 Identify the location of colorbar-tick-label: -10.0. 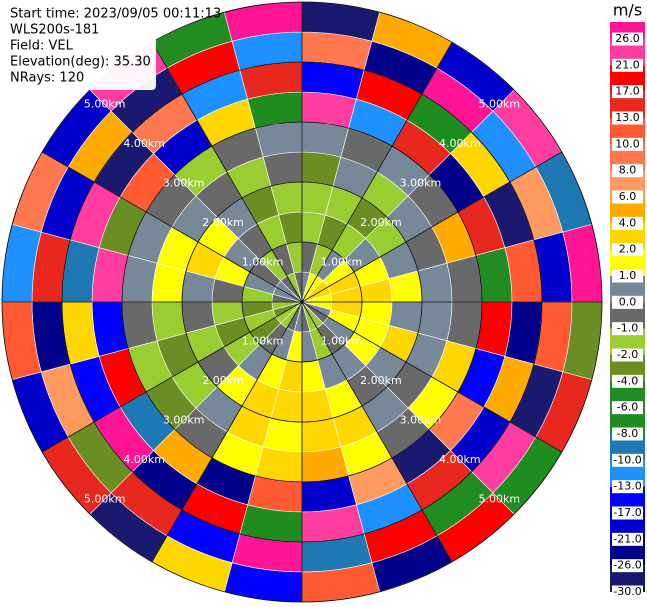
(627, 459).